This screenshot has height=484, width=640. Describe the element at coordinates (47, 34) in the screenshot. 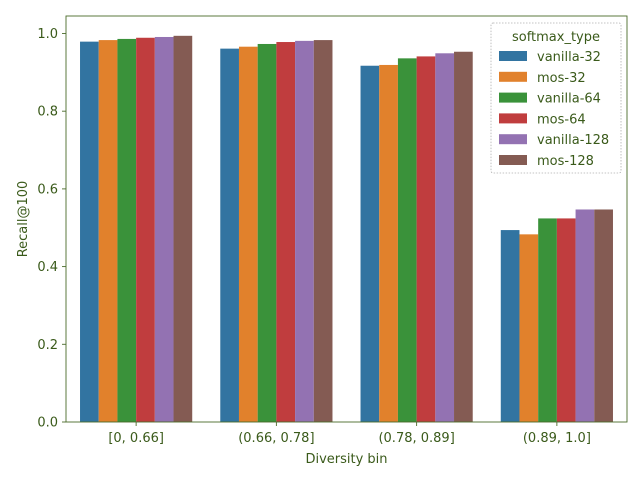

I see `y-tick-label: 1.0` at that location.